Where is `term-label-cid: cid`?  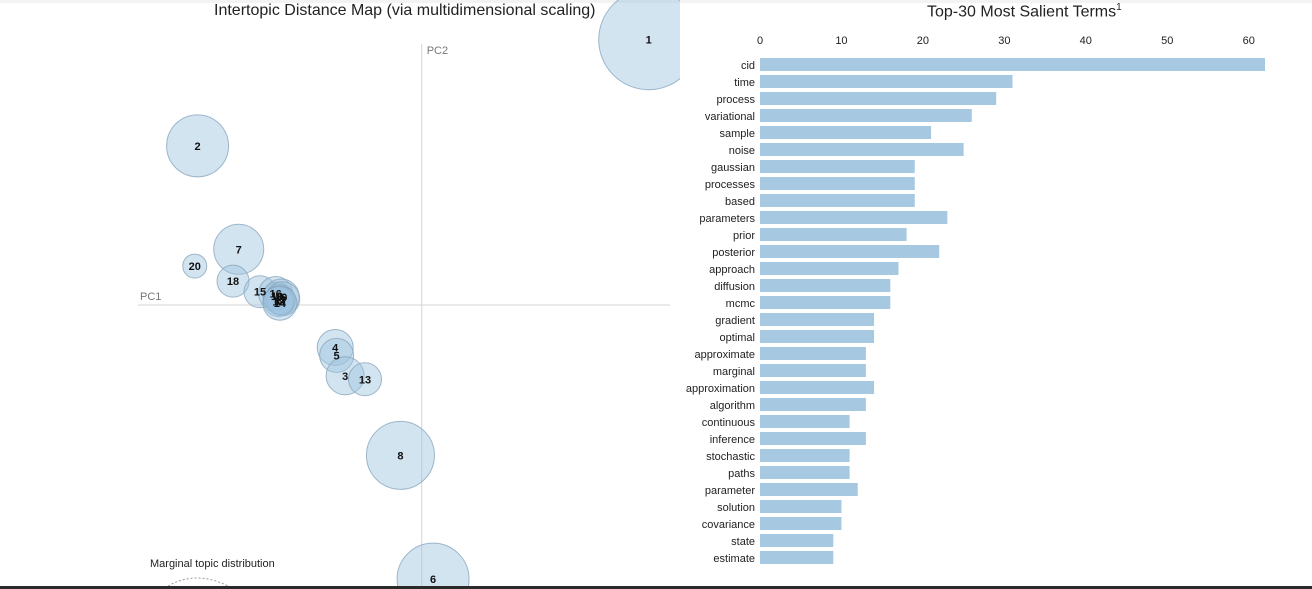
term-label-cid: cid is located at coordinates (748, 66).